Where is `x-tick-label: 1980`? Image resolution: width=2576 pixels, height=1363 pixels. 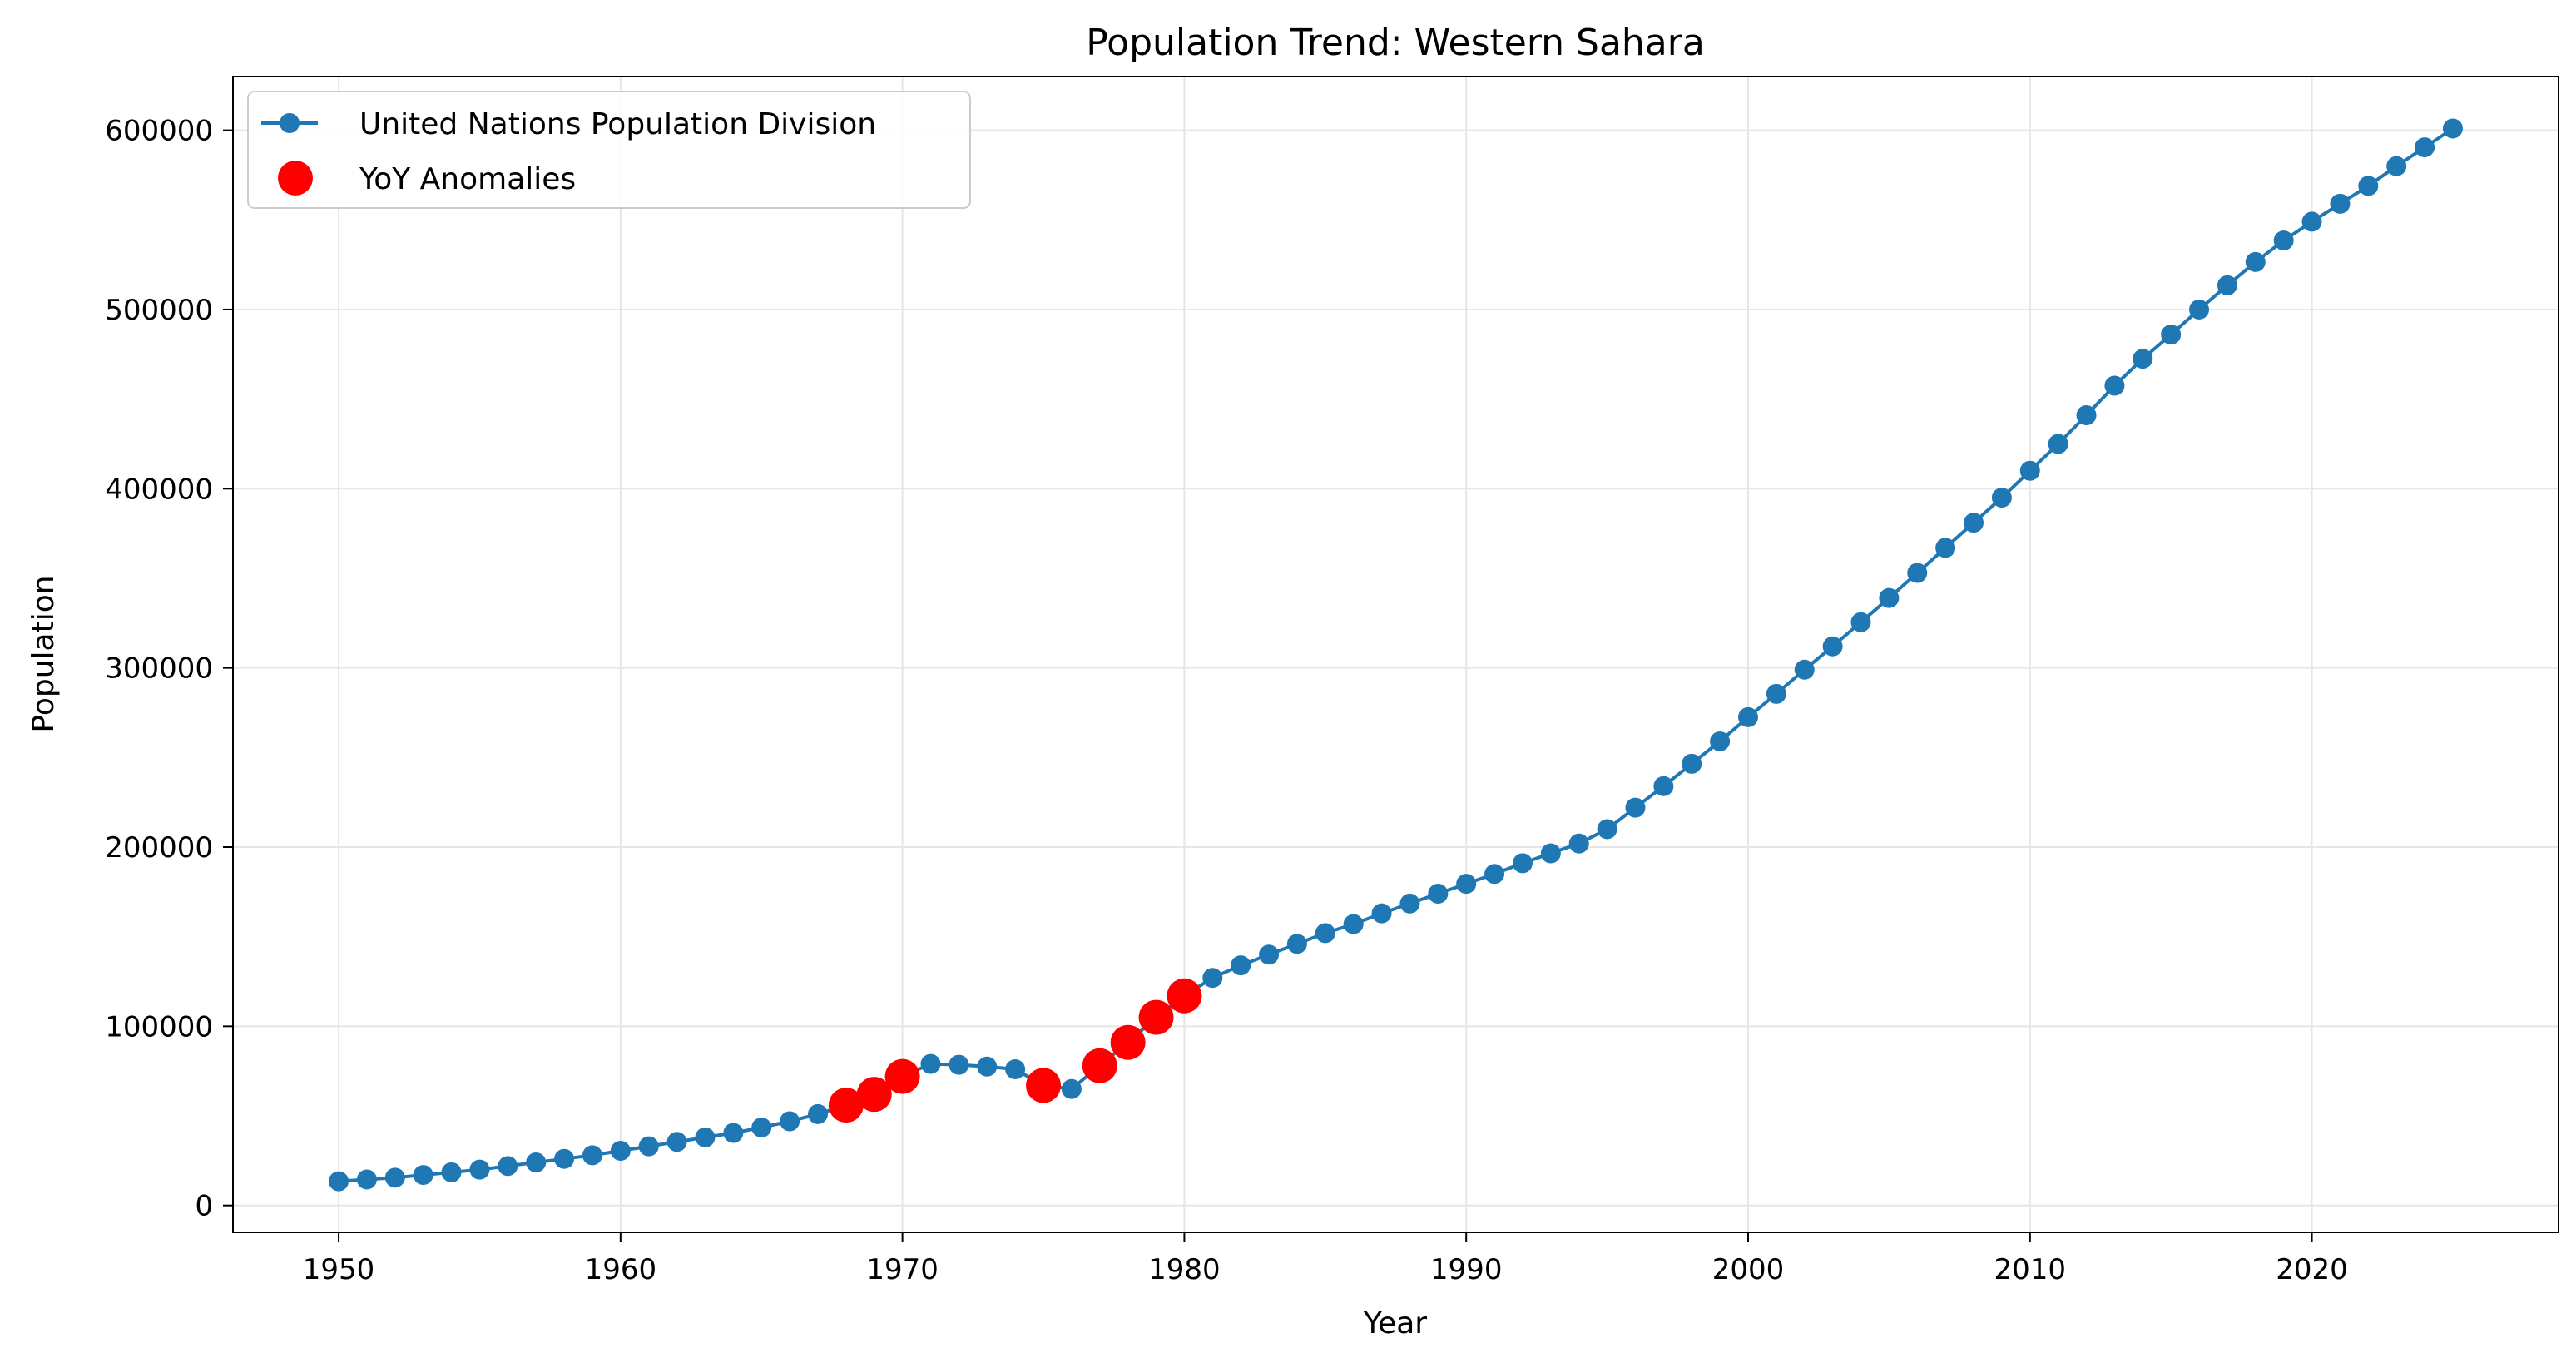
x-tick-label: 1980 is located at coordinates (1184, 1270).